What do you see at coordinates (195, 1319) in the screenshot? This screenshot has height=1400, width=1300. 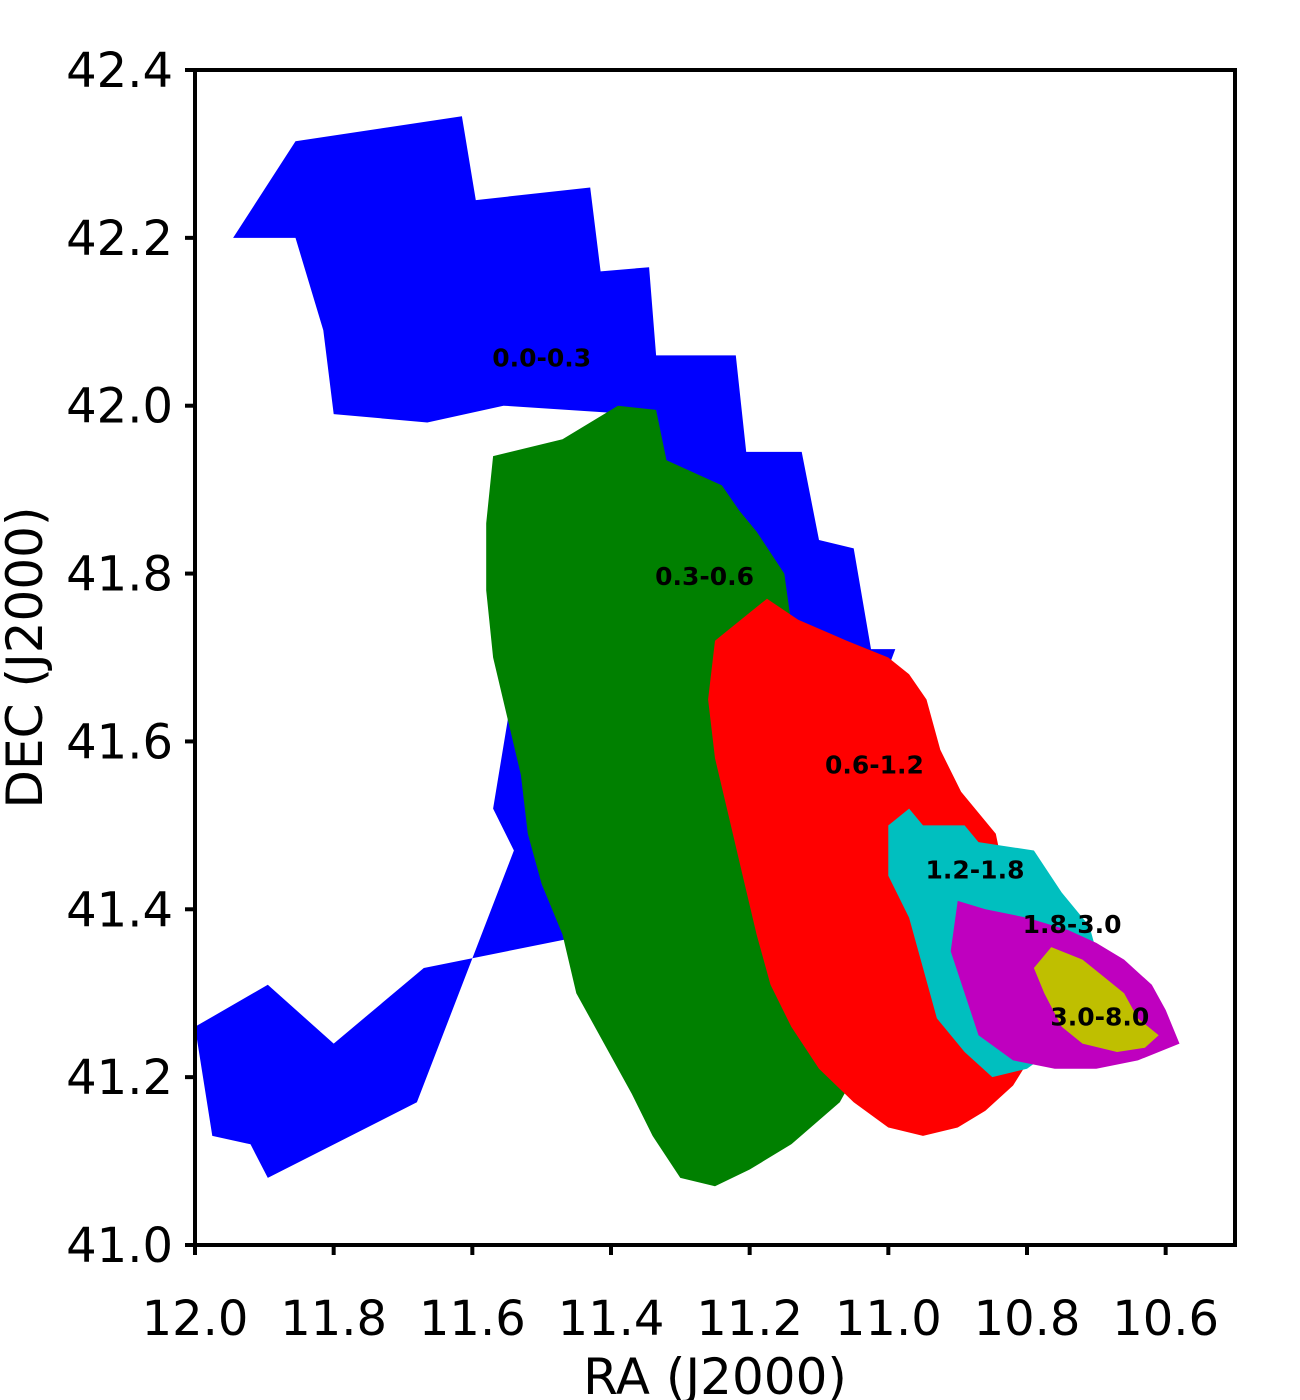 I see `x-tick-label: 12.0` at bounding box center [195, 1319].